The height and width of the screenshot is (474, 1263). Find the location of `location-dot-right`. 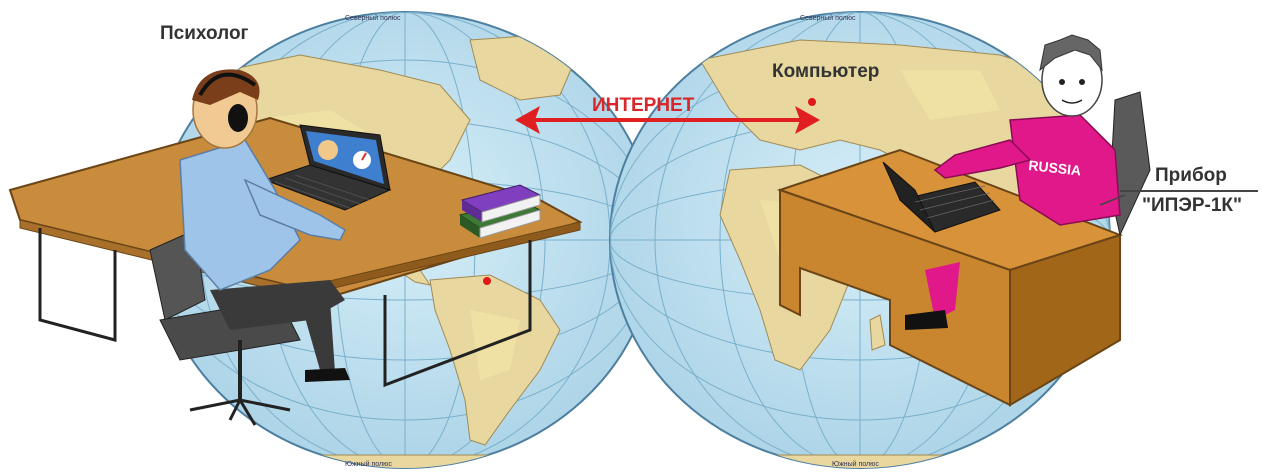

location-dot-right is located at coordinates (812, 102).